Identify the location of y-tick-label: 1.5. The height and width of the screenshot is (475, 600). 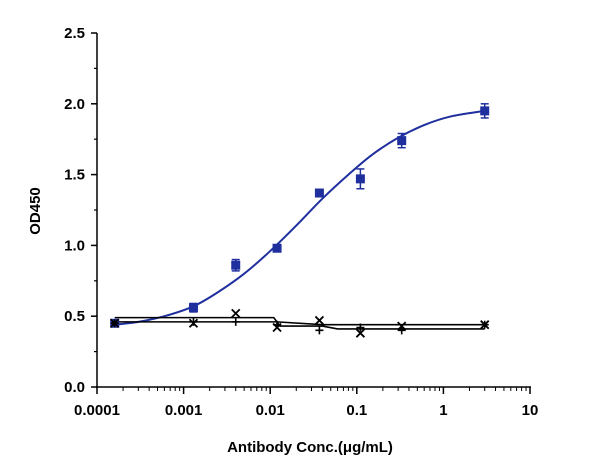
(74, 175).